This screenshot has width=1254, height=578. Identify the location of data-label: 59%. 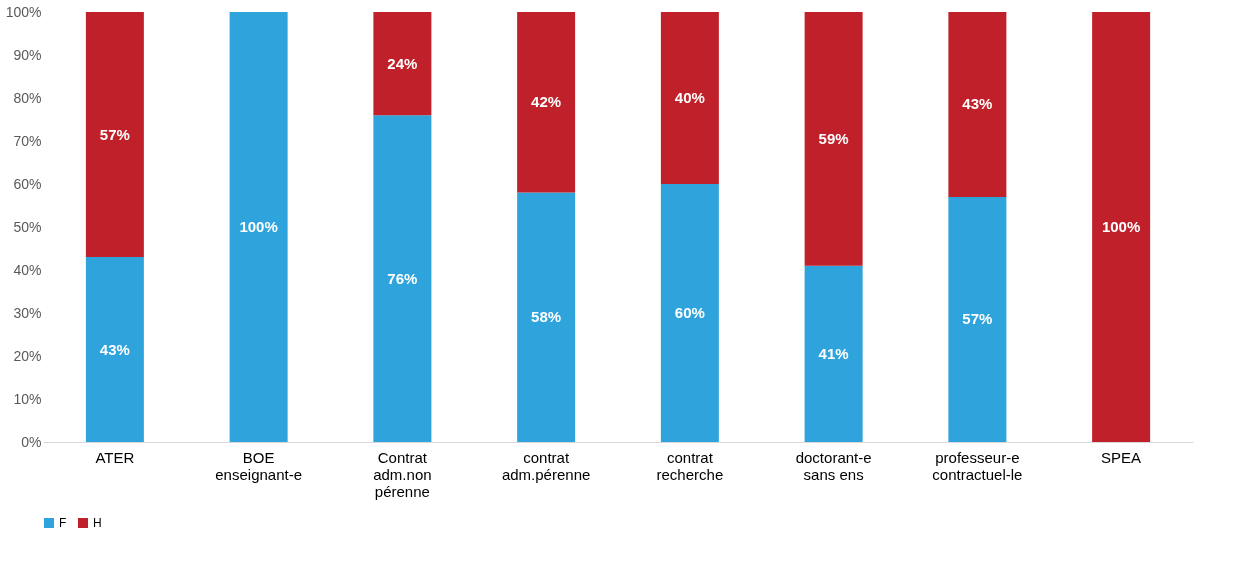
(833, 138).